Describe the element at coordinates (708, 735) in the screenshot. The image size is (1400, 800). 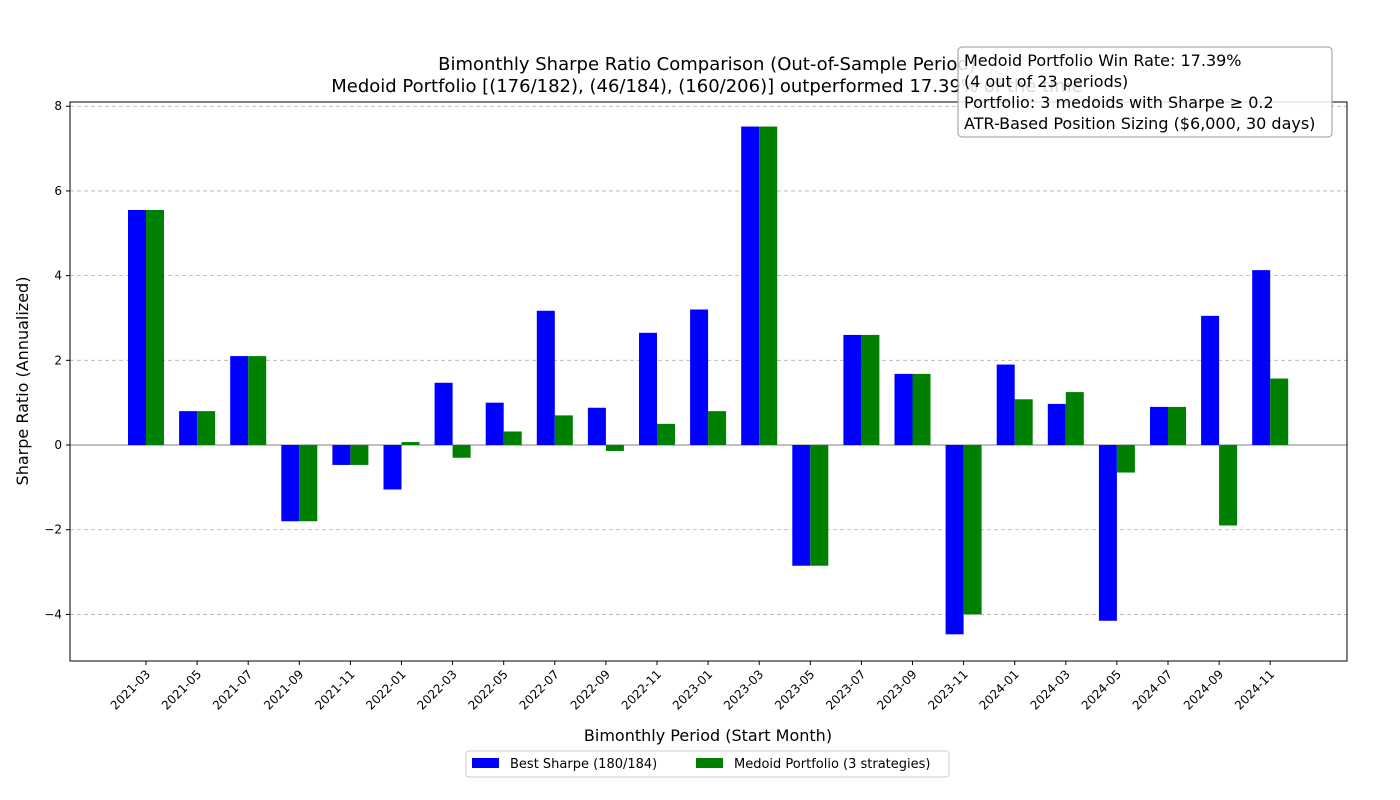
I see `x-axis-label: Bimonthly Period (Start Month)` at that location.